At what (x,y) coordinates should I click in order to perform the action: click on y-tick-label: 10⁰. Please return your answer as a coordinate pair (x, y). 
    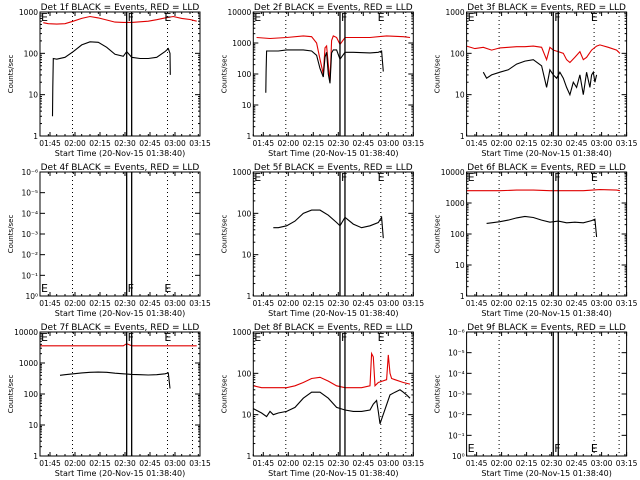
    Looking at the image, I should click on (458, 456).